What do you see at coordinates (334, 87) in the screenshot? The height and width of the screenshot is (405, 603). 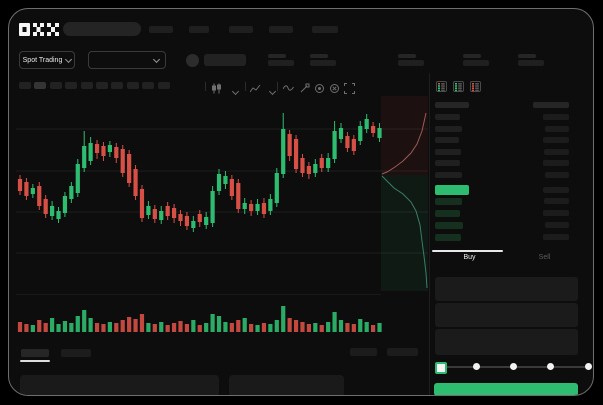 I see `settings-icon` at bounding box center [334, 87].